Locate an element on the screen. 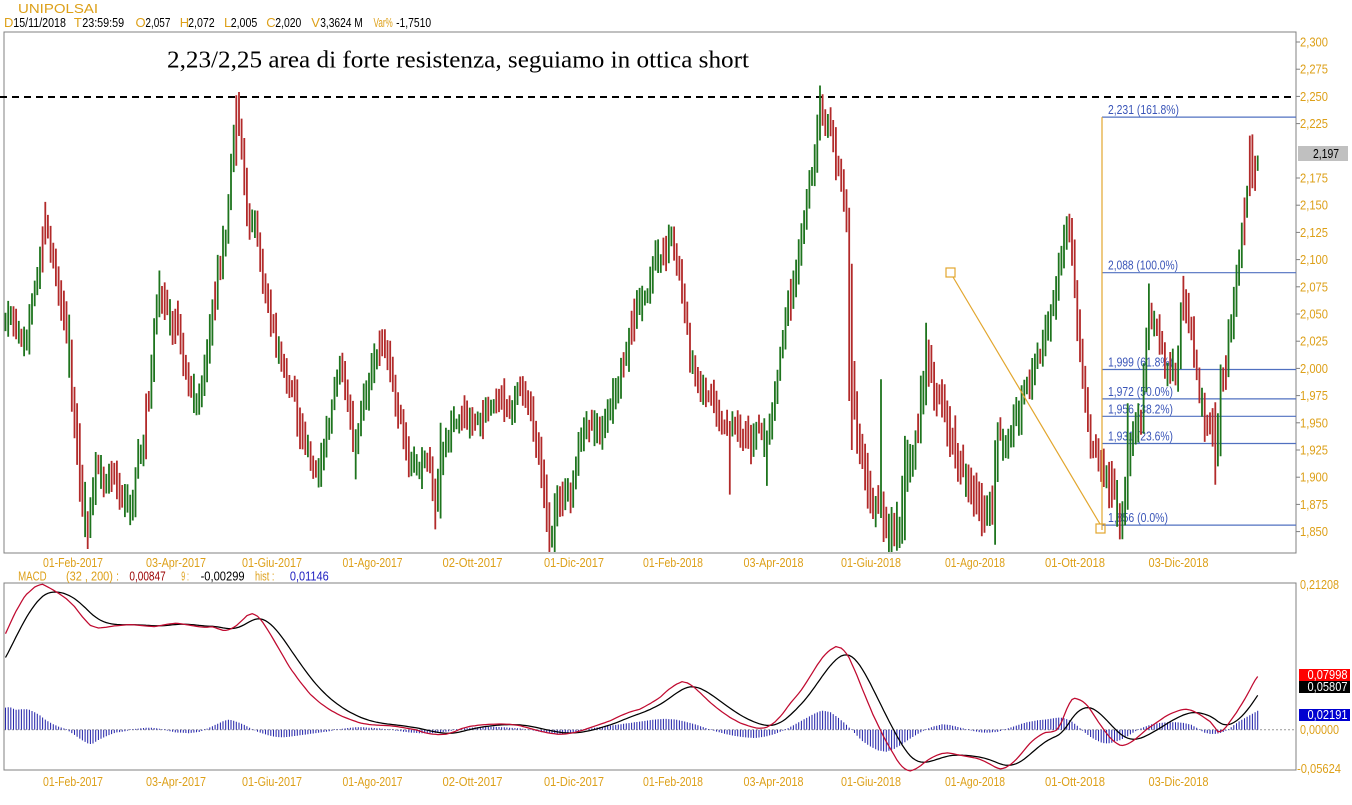 The height and width of the screenshot is (805, 1352). svg-text: 2,088 (100.0%) is located at coordinates (1143, 266).